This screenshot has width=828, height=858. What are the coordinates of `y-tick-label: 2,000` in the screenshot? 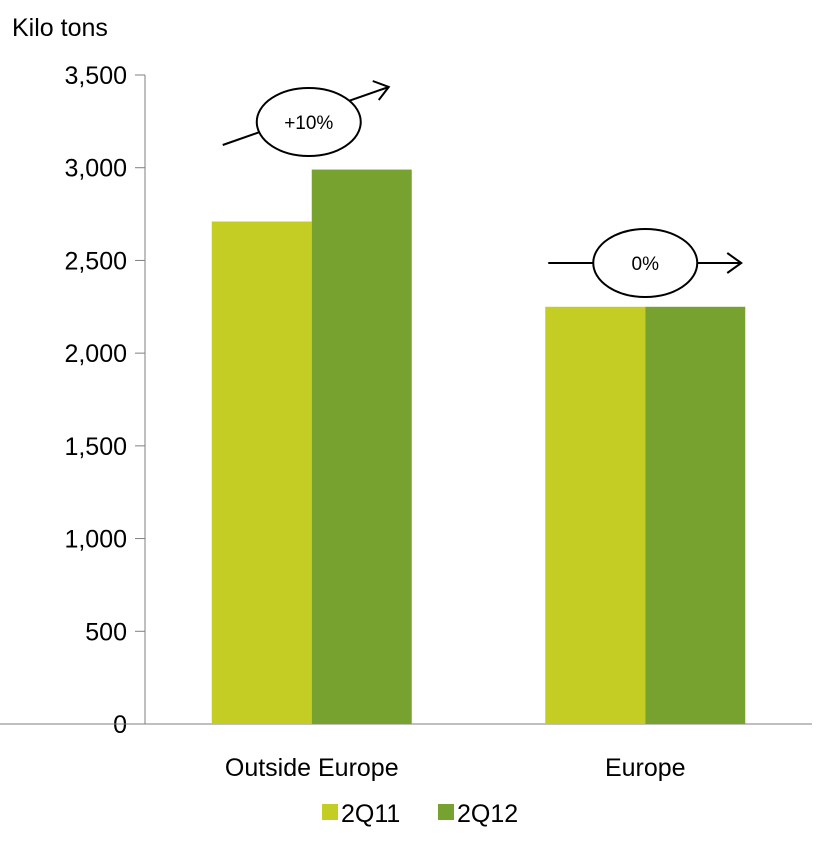 It's located at (95, 354).